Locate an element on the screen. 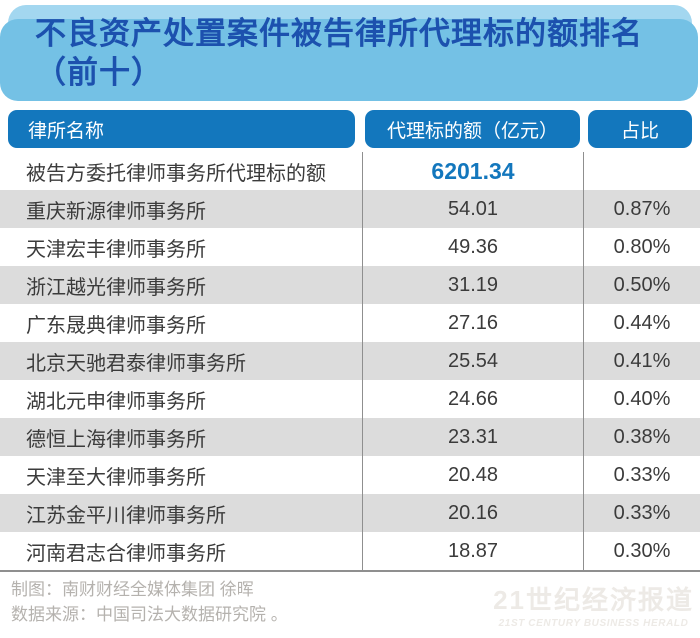 The image size is (700, 638). amount-cell: 6201.34 is located at coordinates (473, 171).